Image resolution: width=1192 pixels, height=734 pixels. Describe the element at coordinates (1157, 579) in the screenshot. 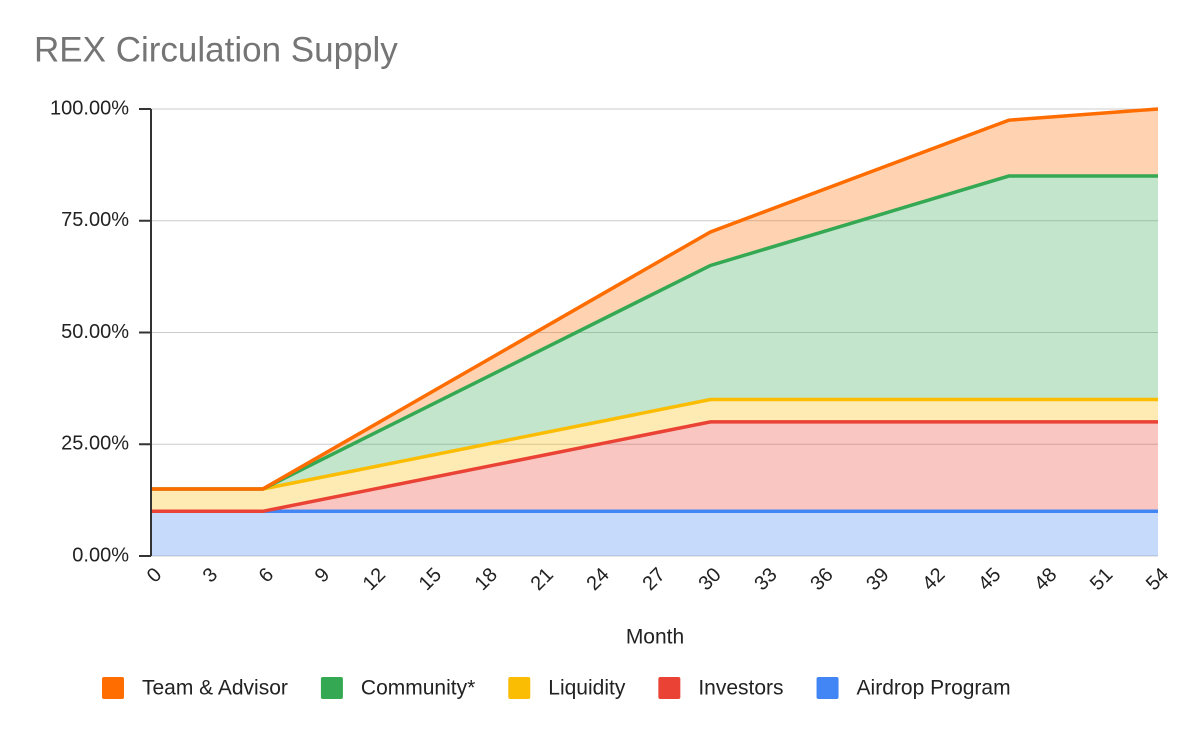

I see `x-tick-label: 54` at that location.